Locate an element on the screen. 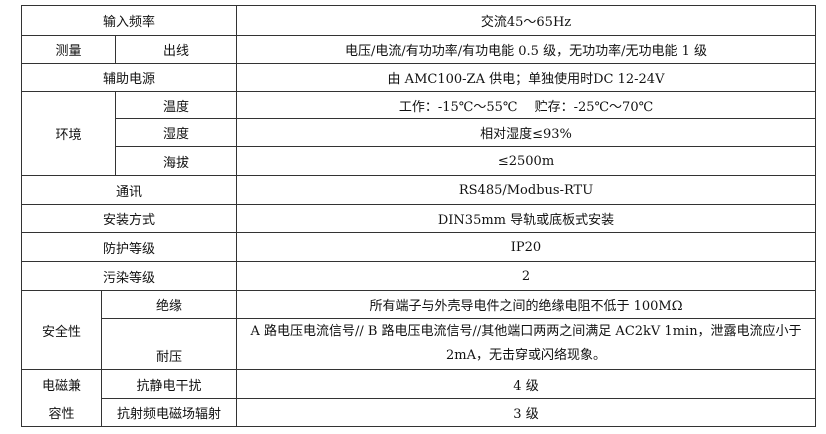 Image resolution: width=826 pixels, height=434 pixels. table-row: 湿度 相对湿度≤93% is located at coordinates (419, 132).